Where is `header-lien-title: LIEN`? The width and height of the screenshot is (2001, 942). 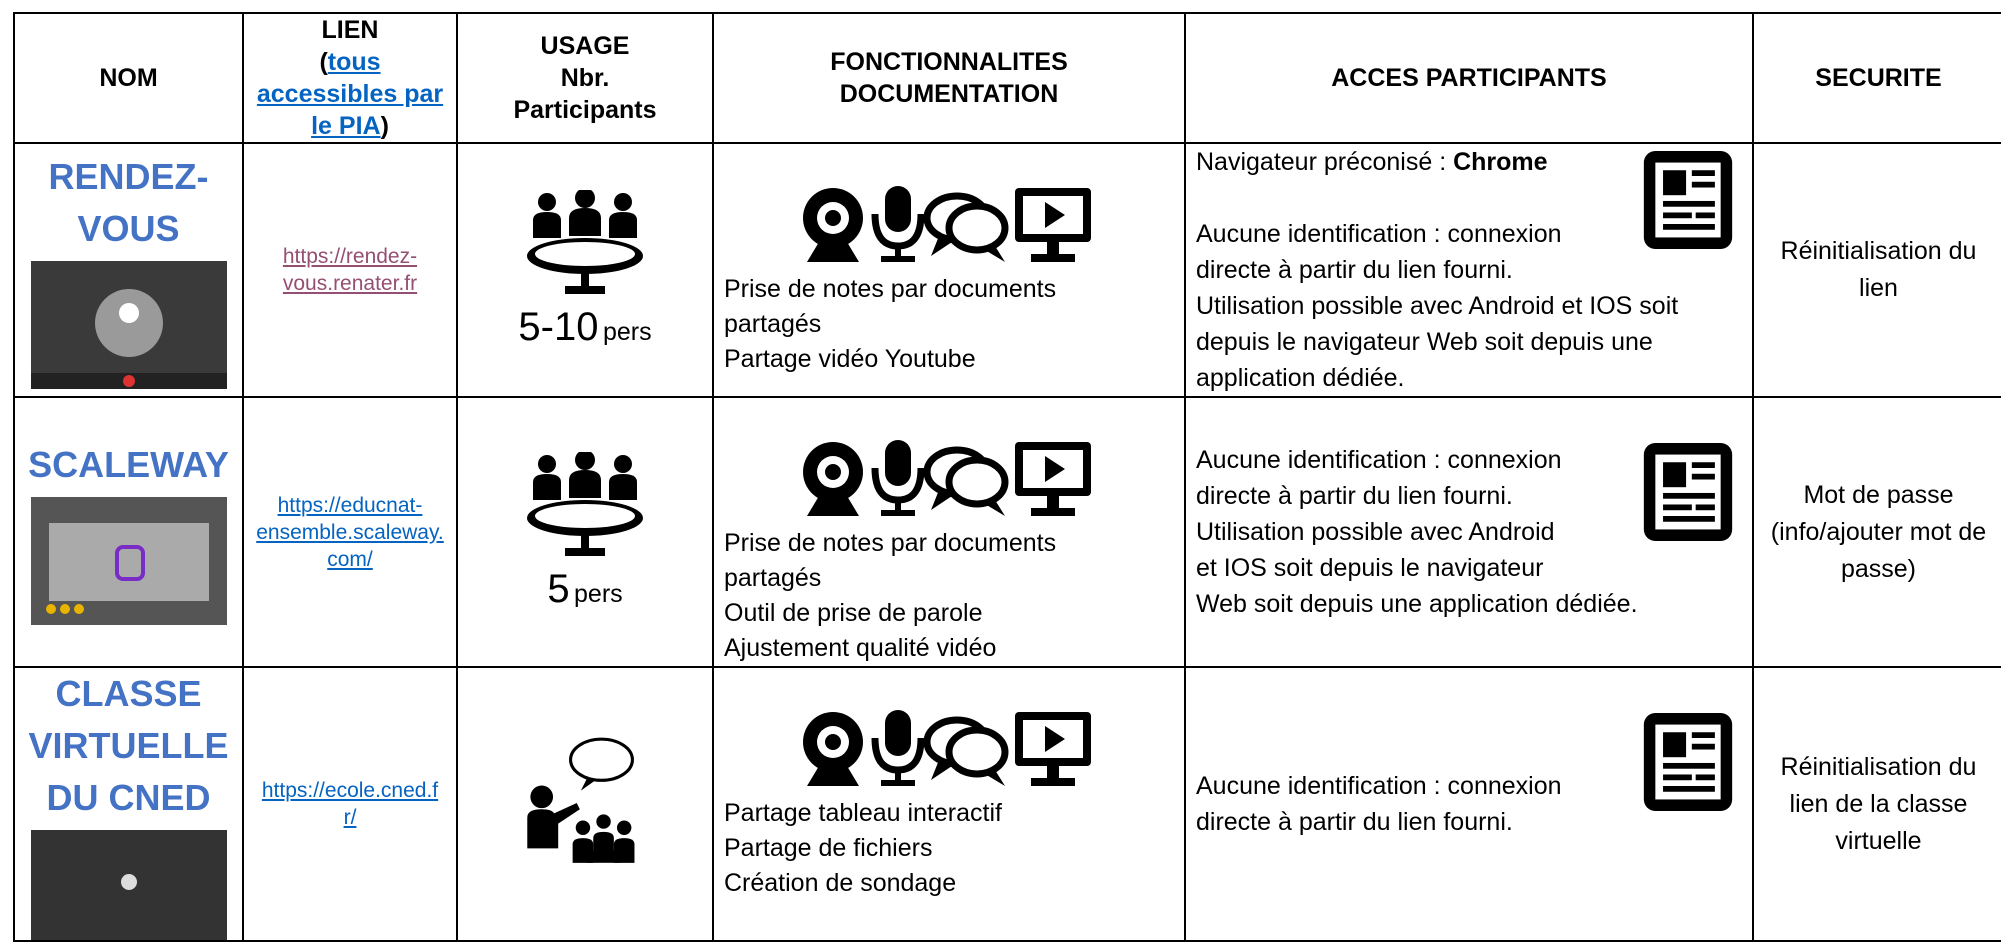
header-lien-title: LIEN is located at coordinates (350, 30).